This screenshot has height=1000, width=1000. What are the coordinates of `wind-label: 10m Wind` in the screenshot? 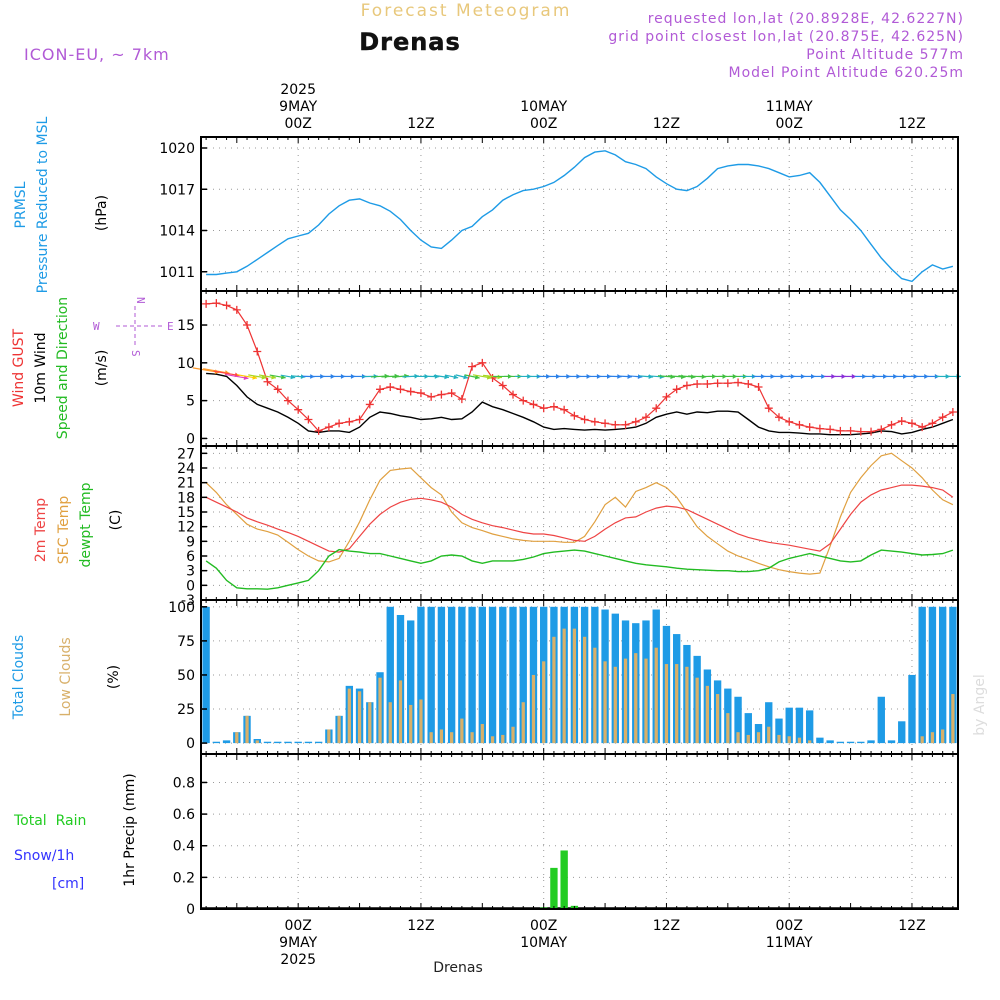 It's located at (41, 367).